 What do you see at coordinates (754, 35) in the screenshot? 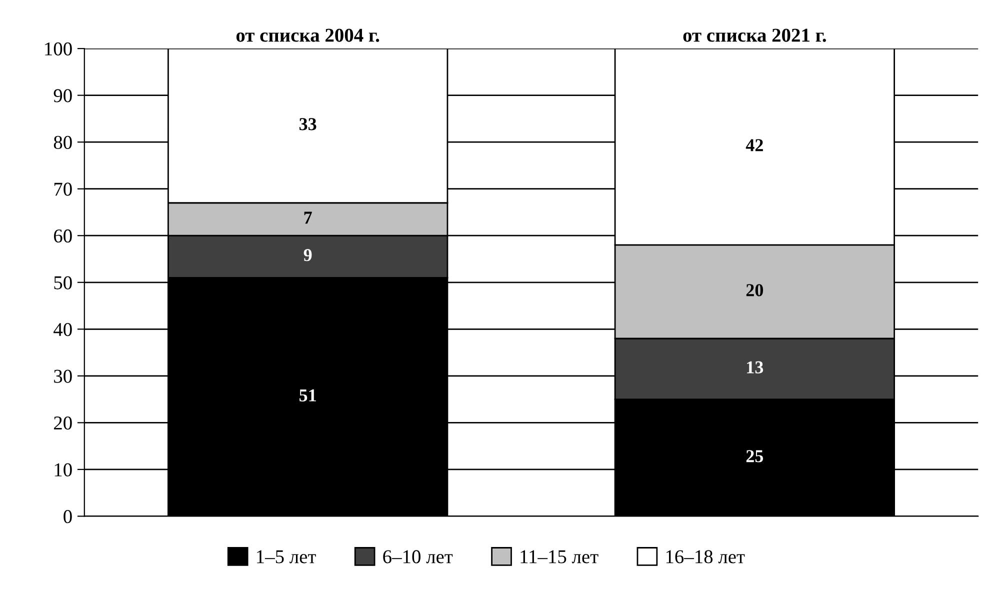
I see `x-tick-label: от списка 2021 г.` at bounding box center [754, 35].